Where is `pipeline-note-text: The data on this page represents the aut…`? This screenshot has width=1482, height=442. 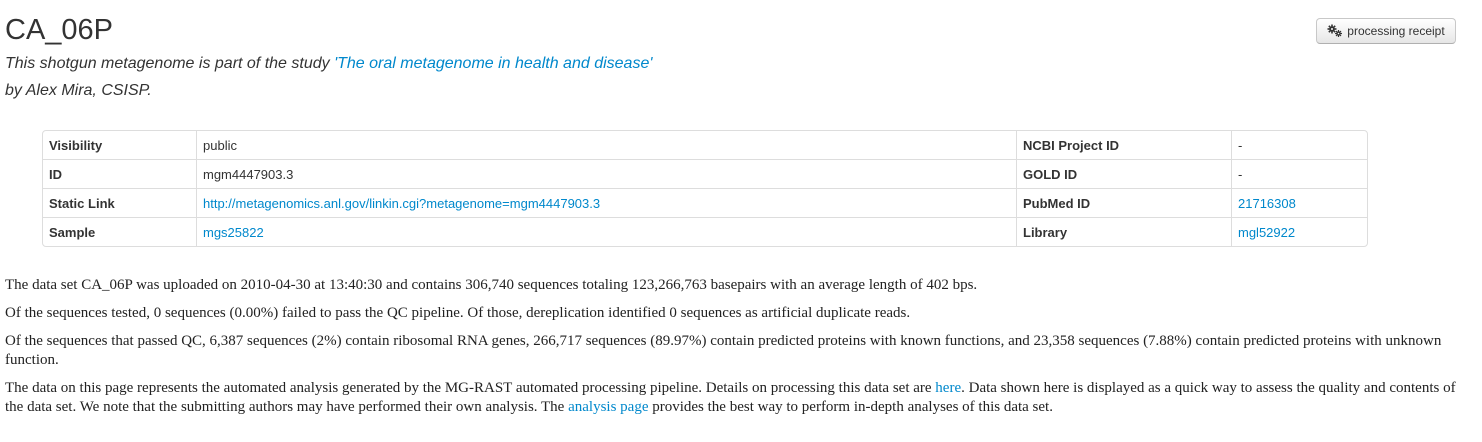 pipeline-note-text: The data on this page represents the aut… is located at coordinates (470, 388).